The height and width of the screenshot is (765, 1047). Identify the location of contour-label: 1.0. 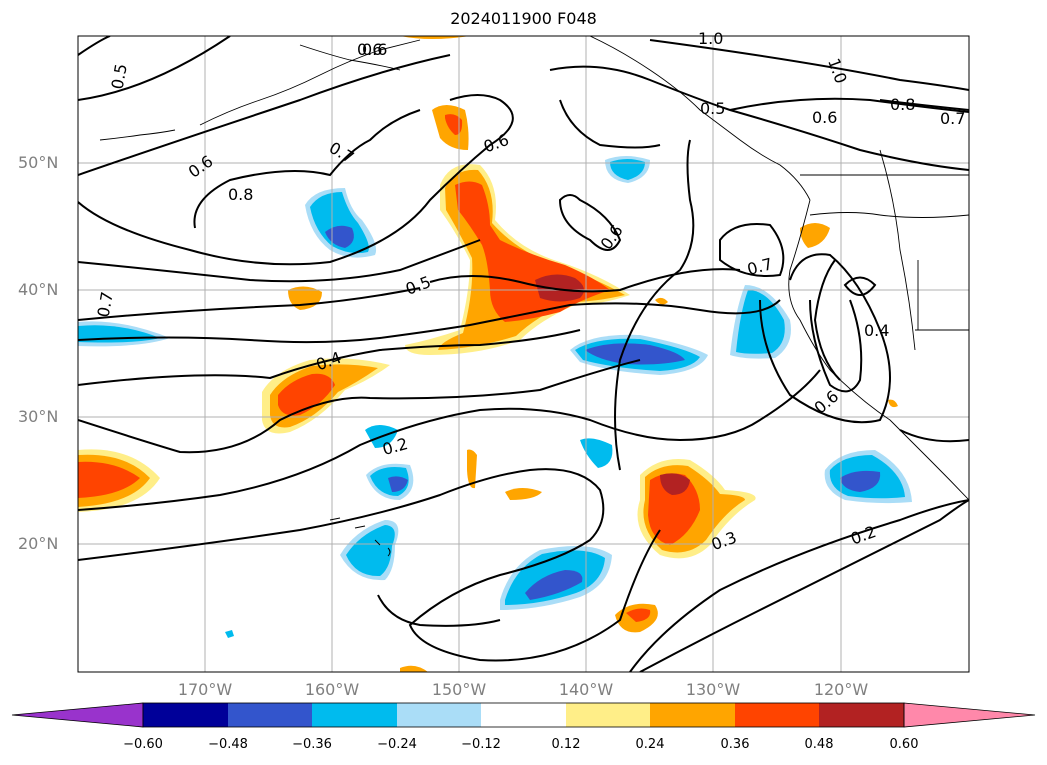
(710, 38).